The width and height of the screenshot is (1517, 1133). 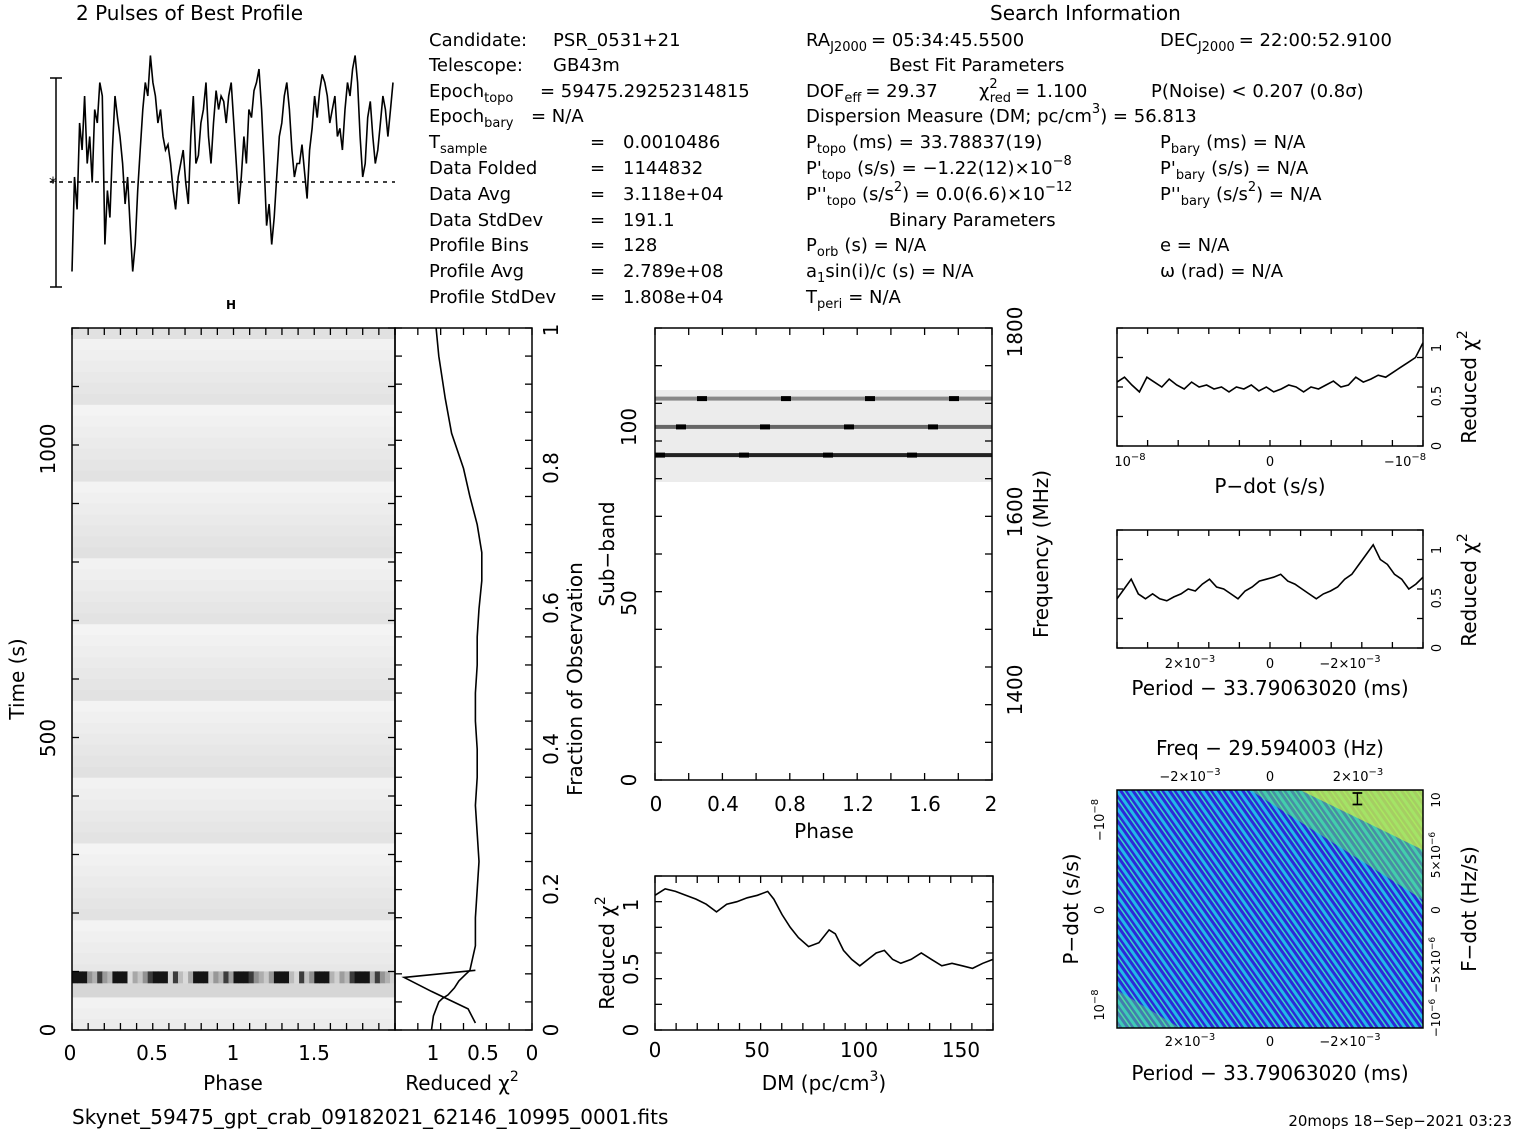 I want to click on sb-xtick-0: 0, so click(x=656, y=804).